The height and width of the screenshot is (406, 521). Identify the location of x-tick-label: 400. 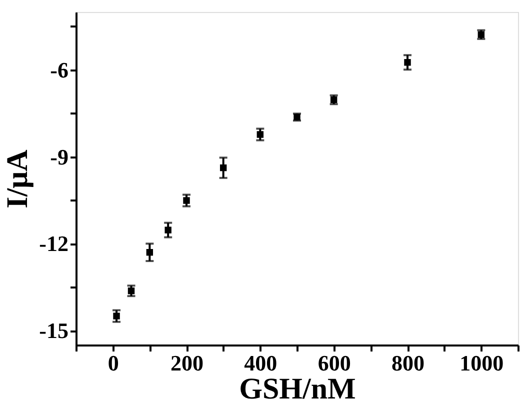
(261, 363).